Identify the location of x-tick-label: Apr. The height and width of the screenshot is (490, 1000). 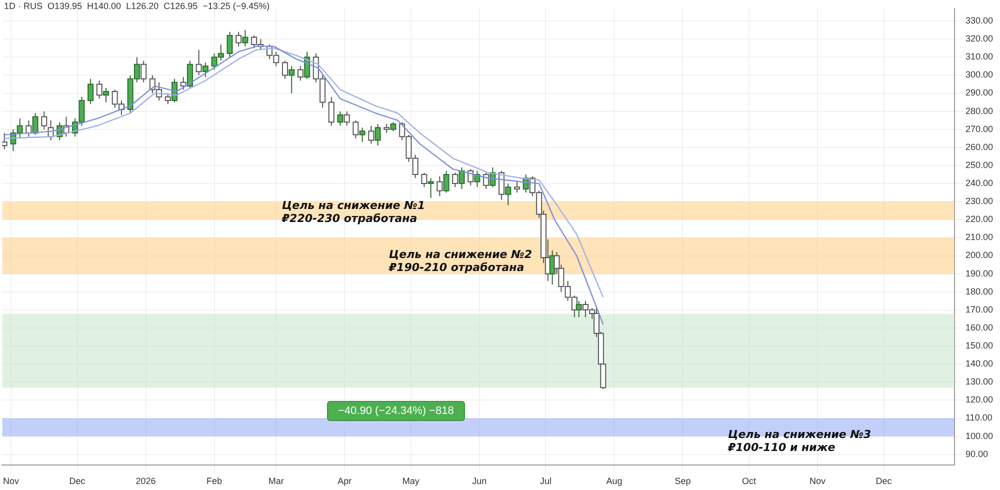
(345, 481).